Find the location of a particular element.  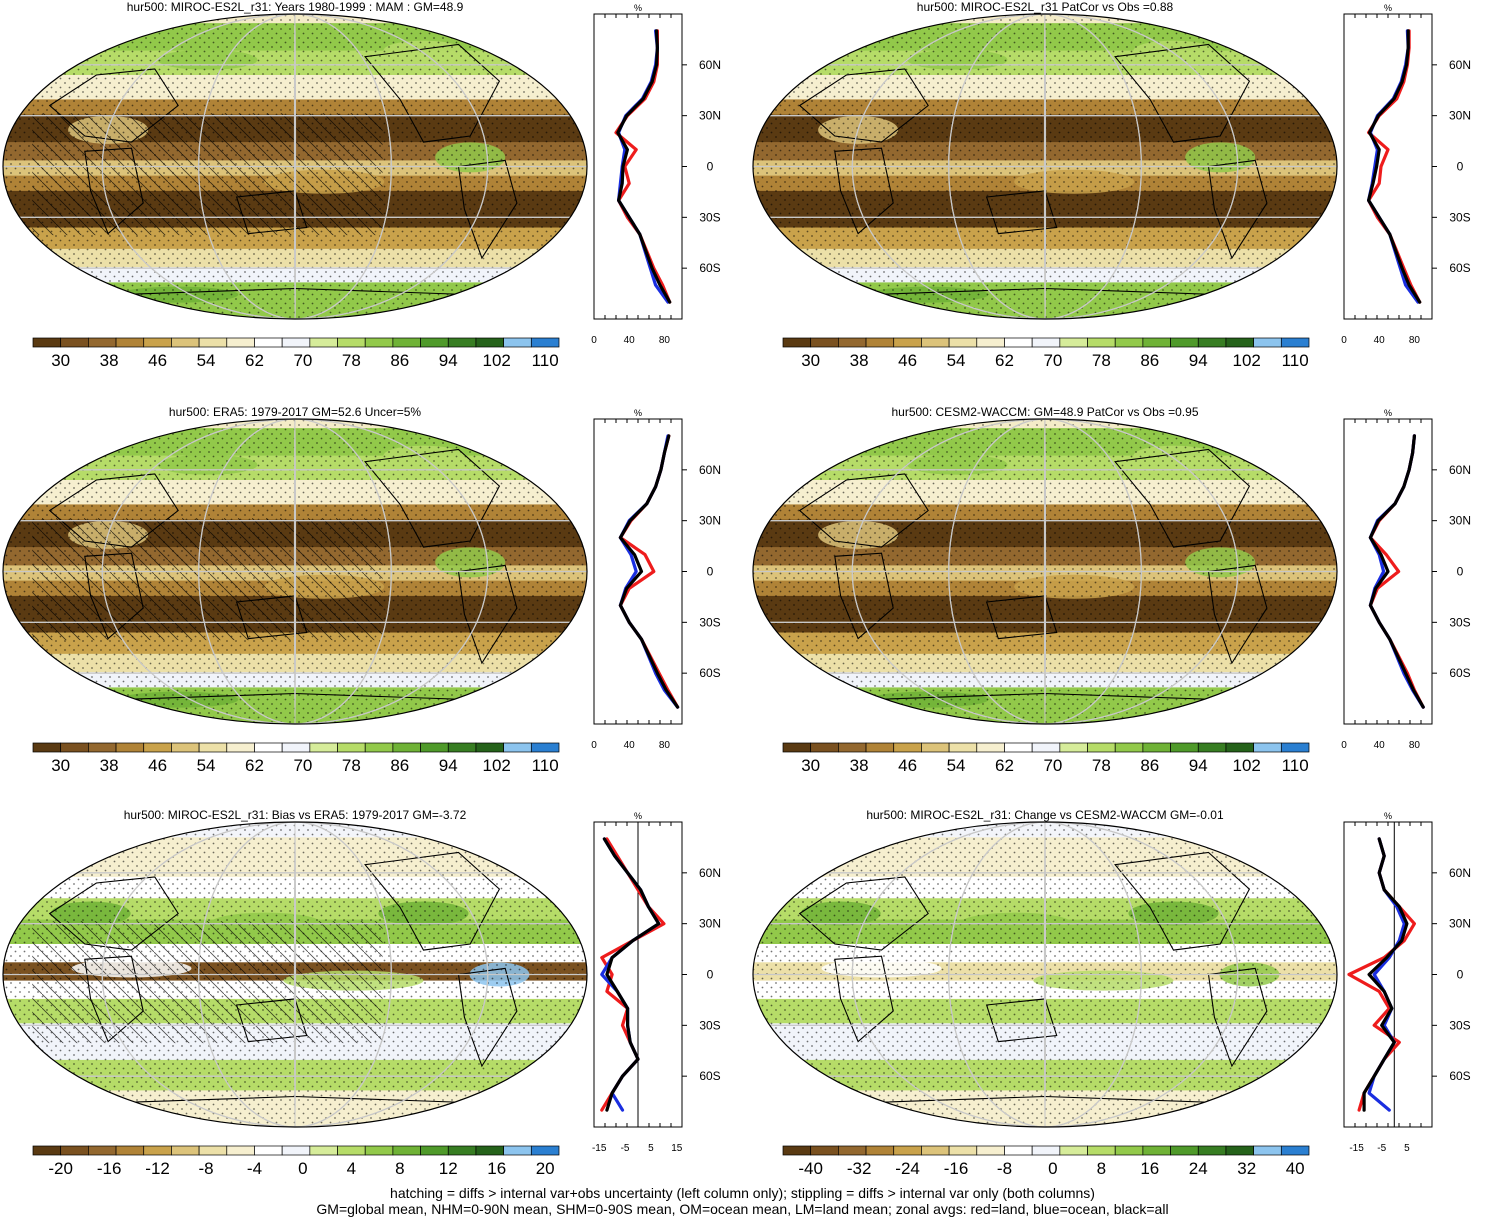

zonal-lat-label: 30N is located at coordinates (710, 521).